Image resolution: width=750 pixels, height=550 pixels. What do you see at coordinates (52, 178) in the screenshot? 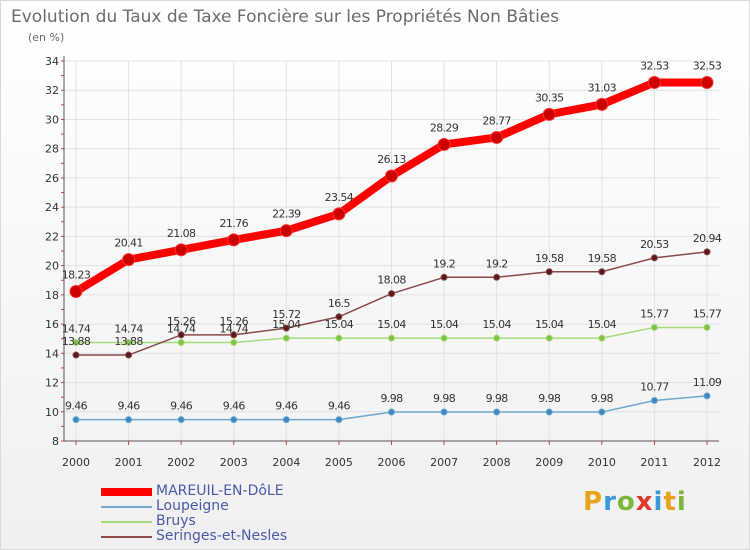
I see `y-tick-label: 26` at bounding box center [52, 178].